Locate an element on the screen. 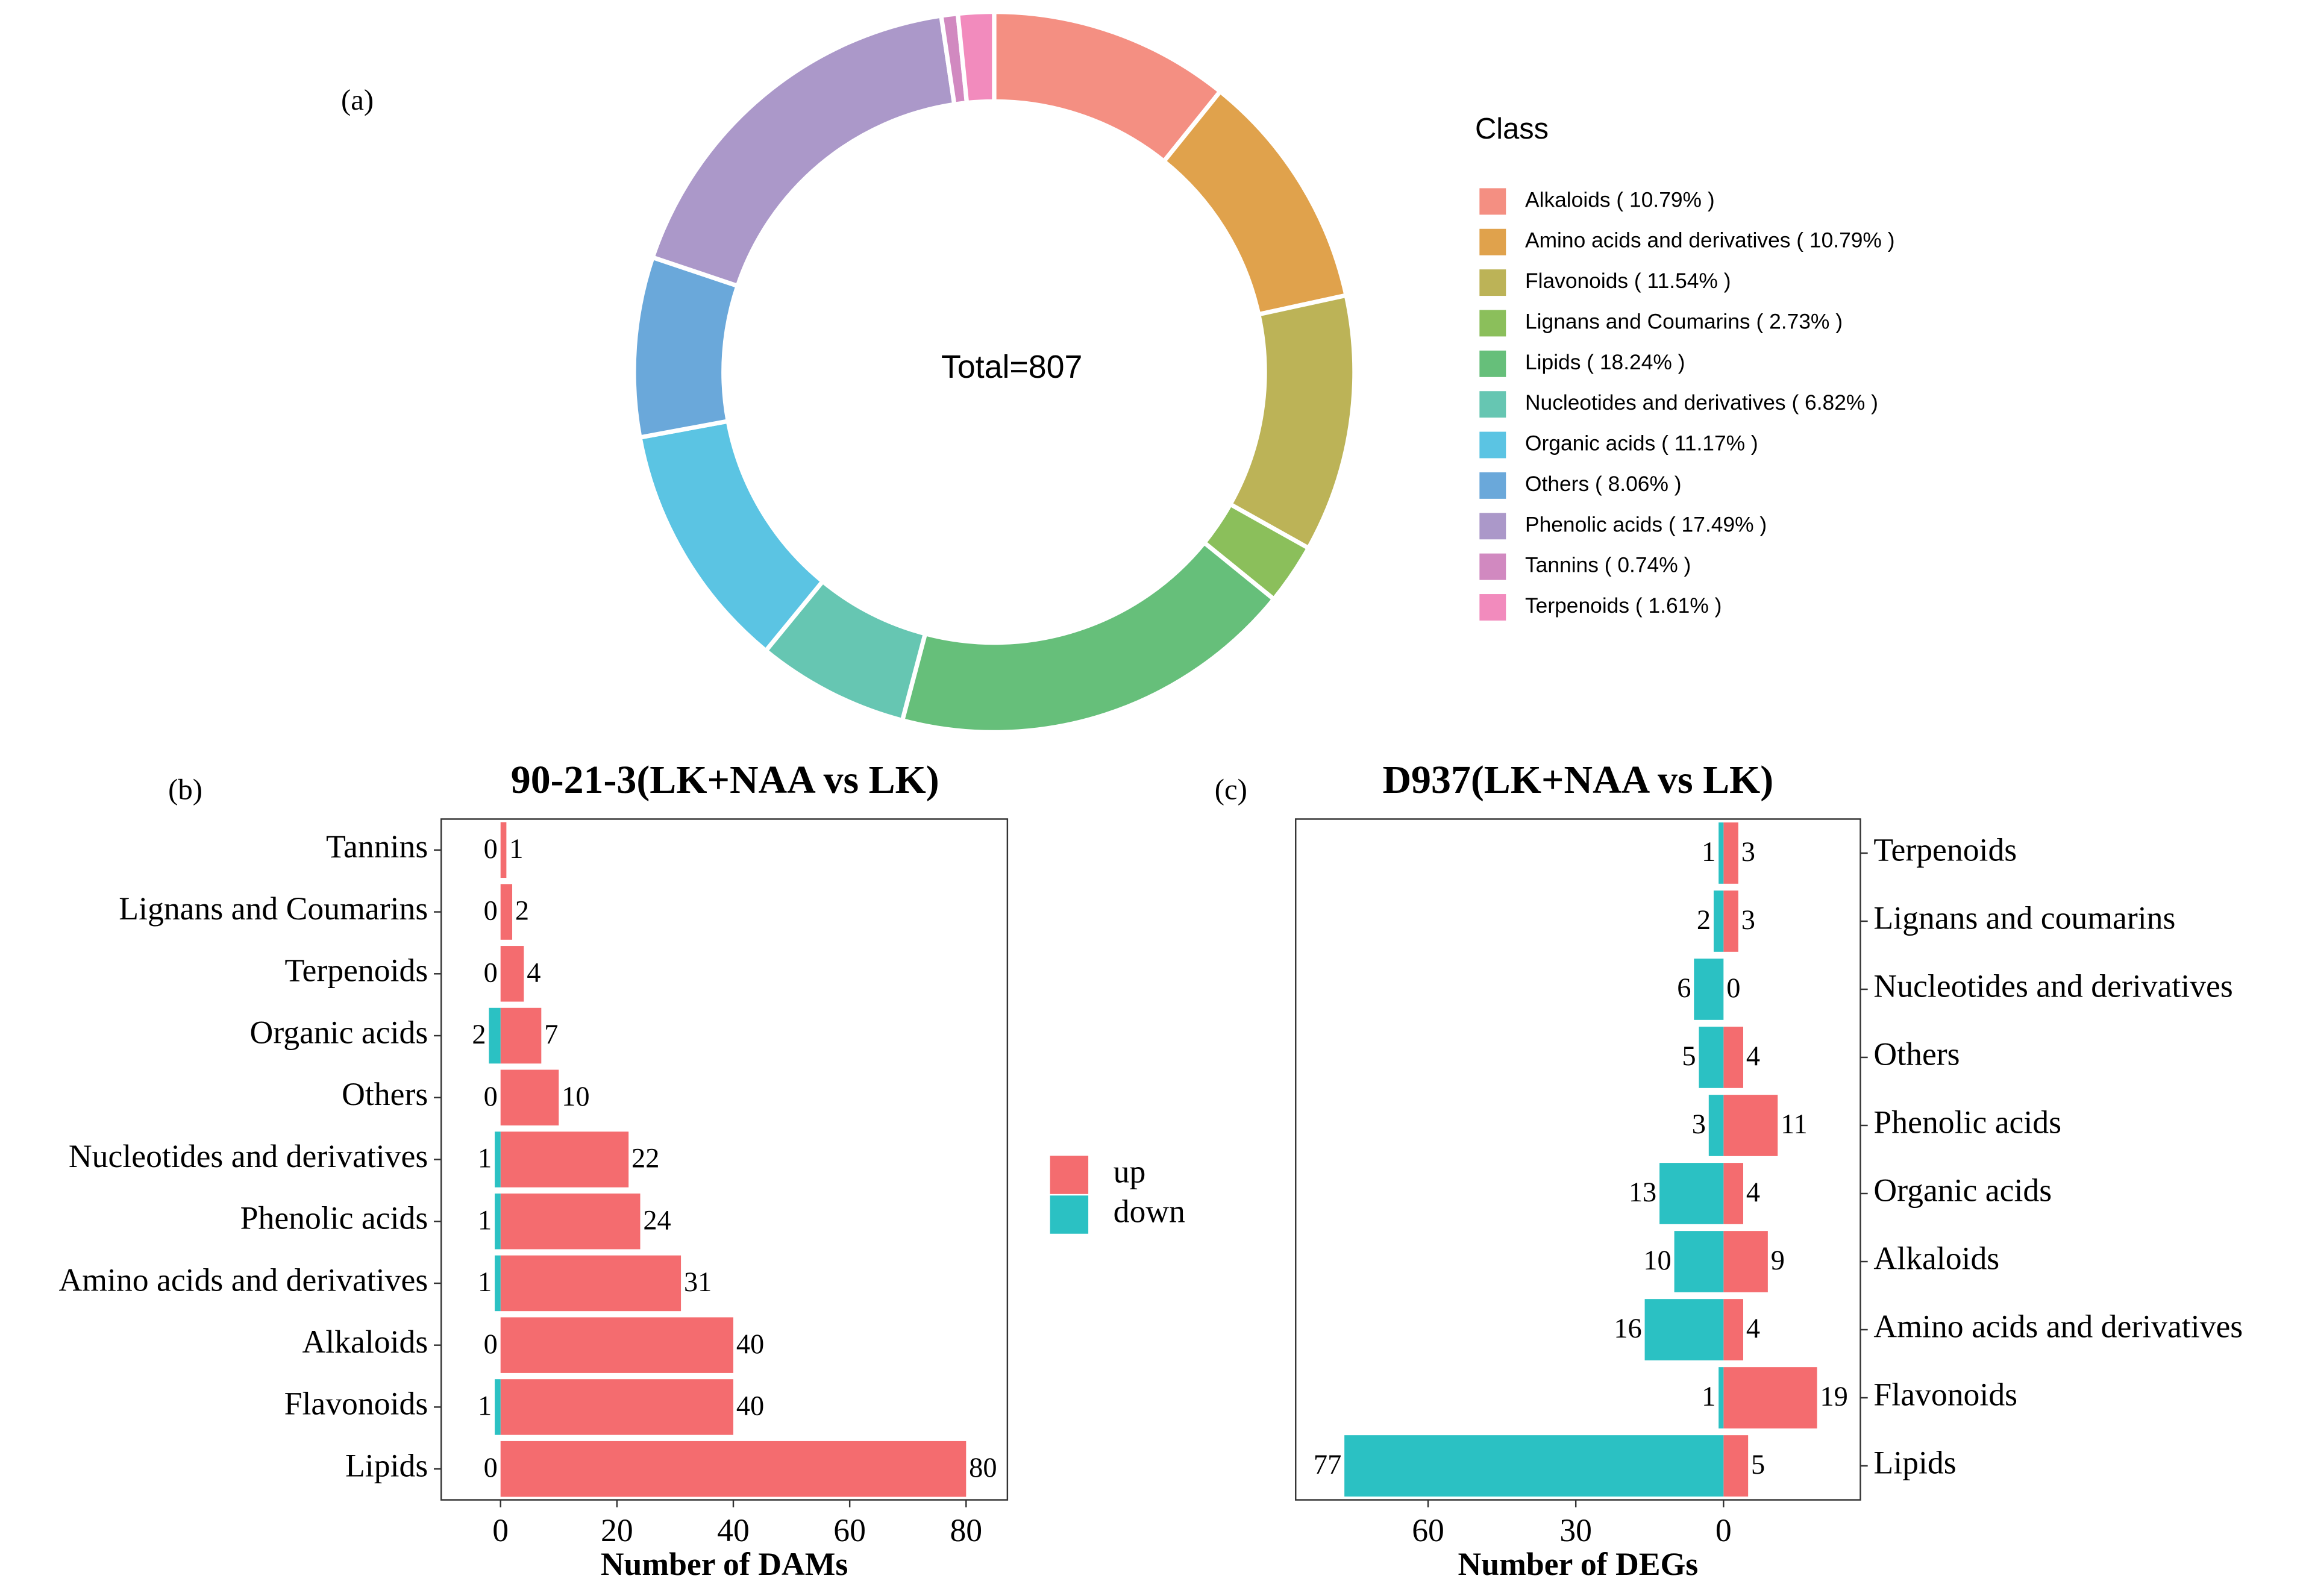 The height and width of the screenshot is (1596, 2306). value-label: 9 is located at coordinates (1778, 1260).